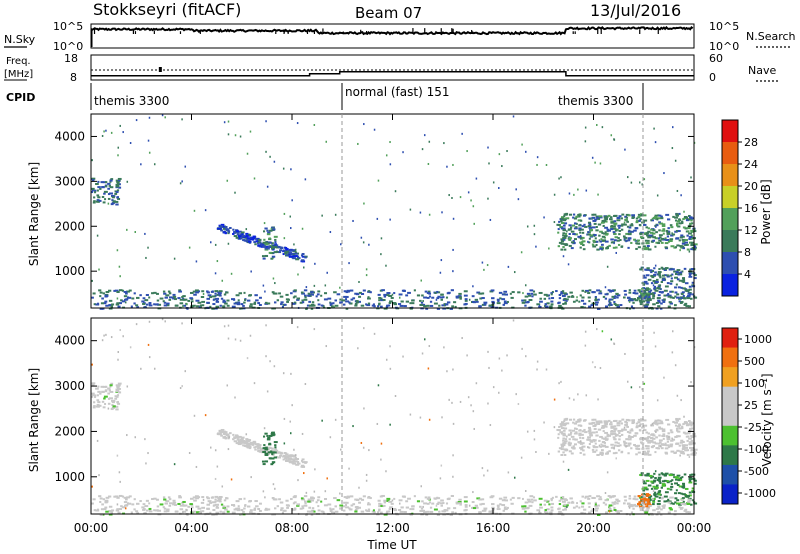 The image size is (800, 554). Describe the element at coordinates (730, 416) in the screenshot. I see `colorbar-swatch` at that location.